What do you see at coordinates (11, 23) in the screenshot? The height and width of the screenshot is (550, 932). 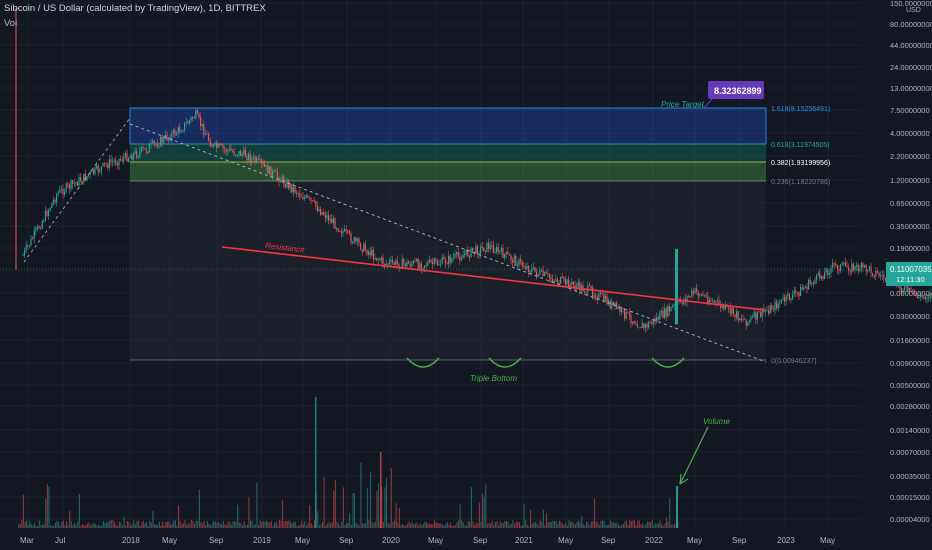 I see `volume-indicator-label: Vol` at bounding box center [11, 23].